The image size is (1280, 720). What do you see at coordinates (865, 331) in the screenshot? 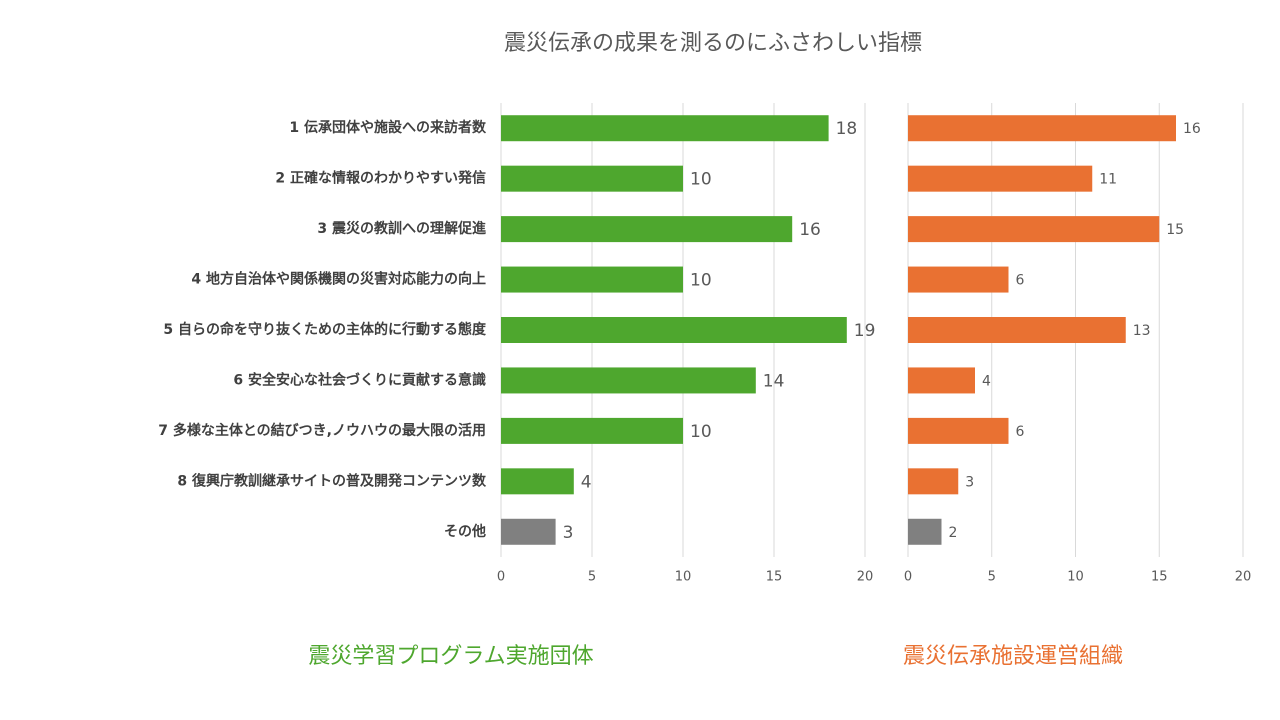
I see `value-label: 19` at bounding box center [865, 331].